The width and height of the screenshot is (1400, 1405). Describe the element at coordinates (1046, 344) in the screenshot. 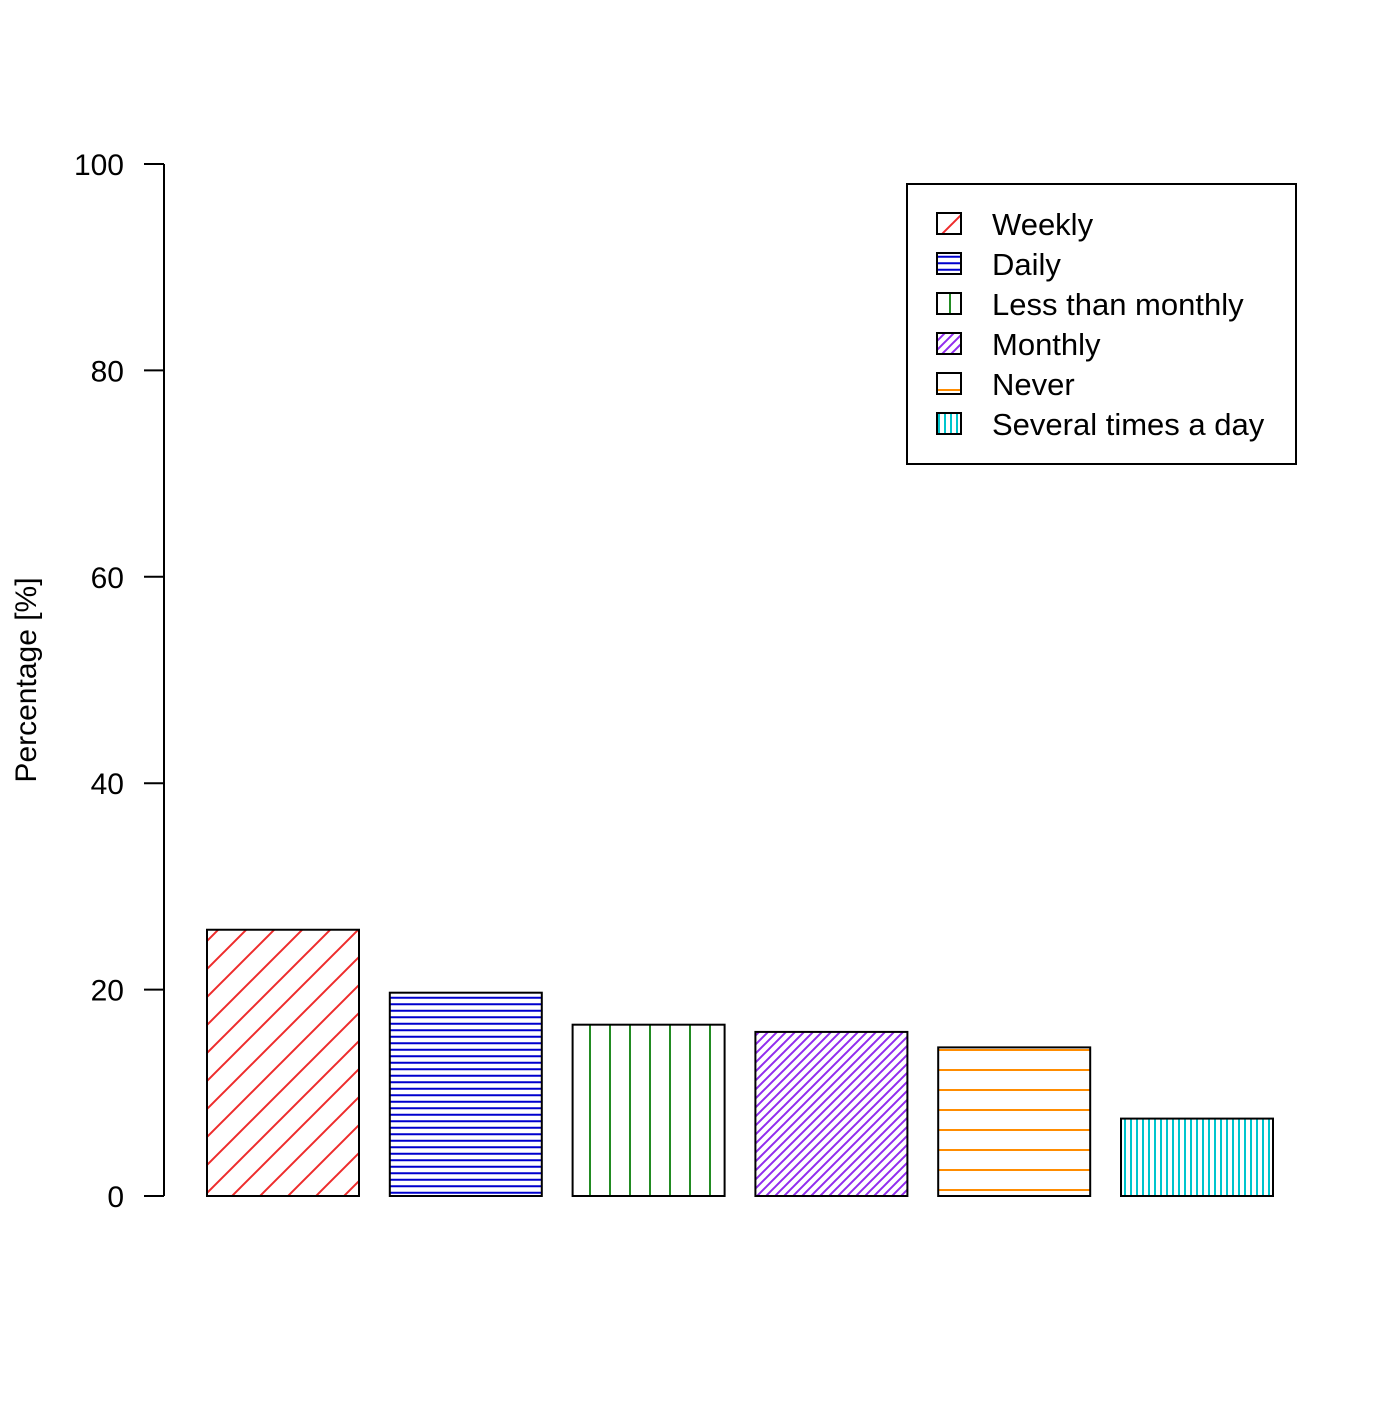

I see `legend-label: Monthly` at that location.